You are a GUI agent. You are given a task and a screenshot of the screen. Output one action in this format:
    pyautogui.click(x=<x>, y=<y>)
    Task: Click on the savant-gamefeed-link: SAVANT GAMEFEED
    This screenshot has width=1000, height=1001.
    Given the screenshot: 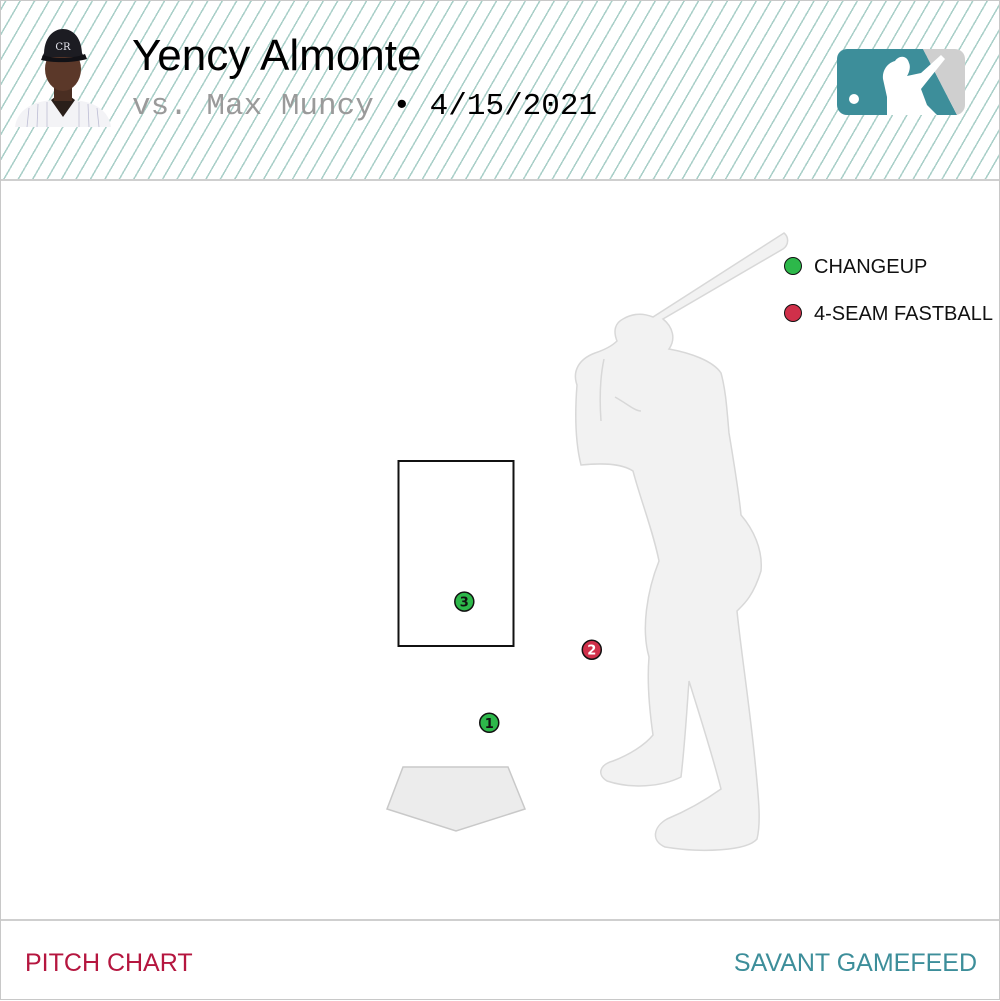 What is the action you would take?
    pyautogui.click(x=855, y=963)
    